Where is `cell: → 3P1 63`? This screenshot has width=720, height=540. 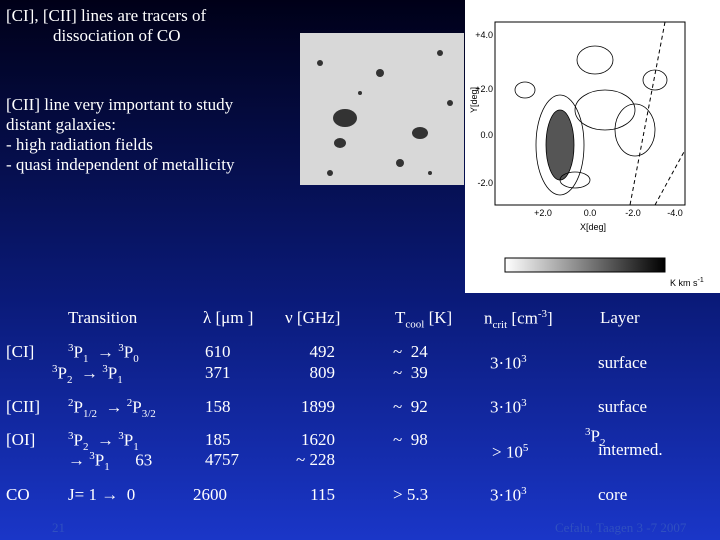 cell: → 3P1 63 is located at coordinates (110, 461).